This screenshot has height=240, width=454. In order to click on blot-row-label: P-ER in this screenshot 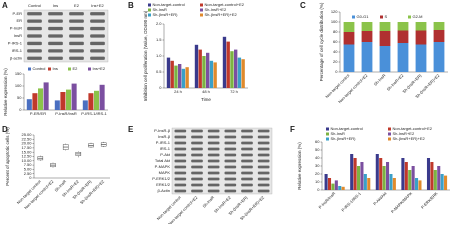, I will do `click(17, 13)`.